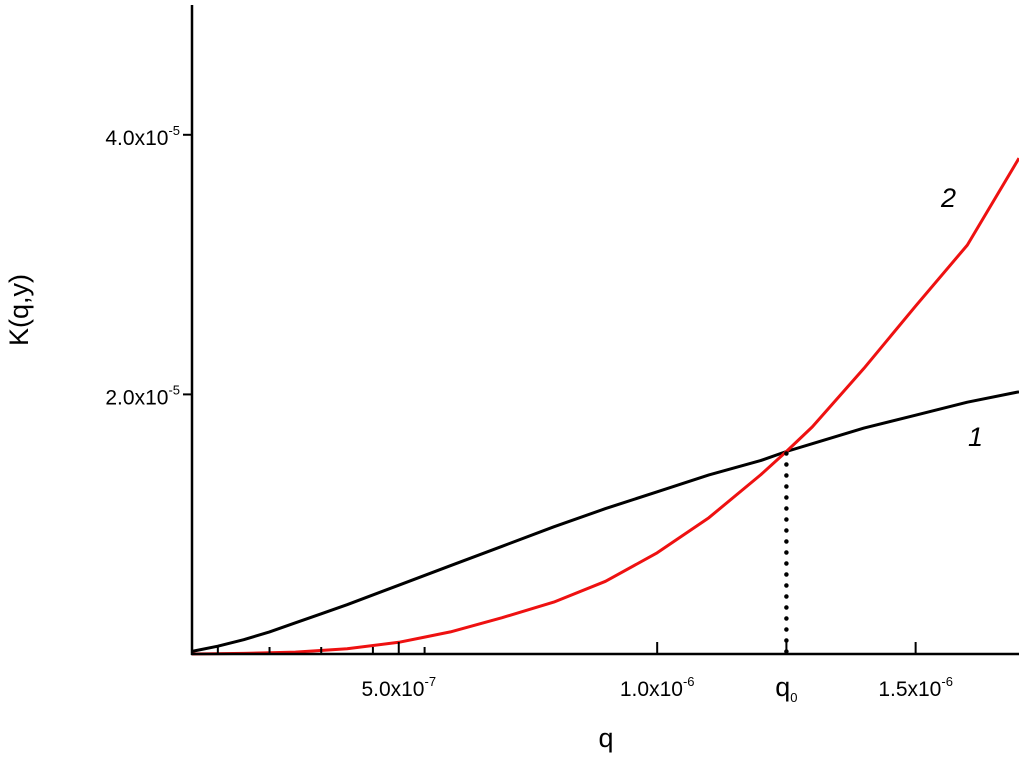 This screenshot has height=758, width=1019. I want to click on series-2-label: 2, so click(948, 198).